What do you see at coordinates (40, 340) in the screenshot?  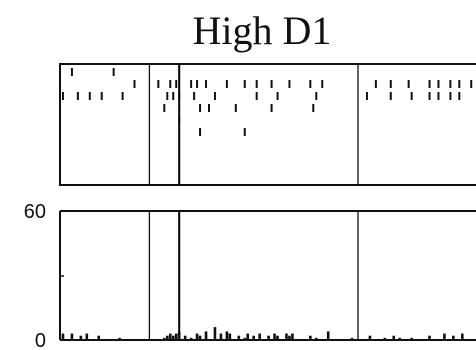 I see `y-tick-label-0: 0` at bounding box center [40, 340].